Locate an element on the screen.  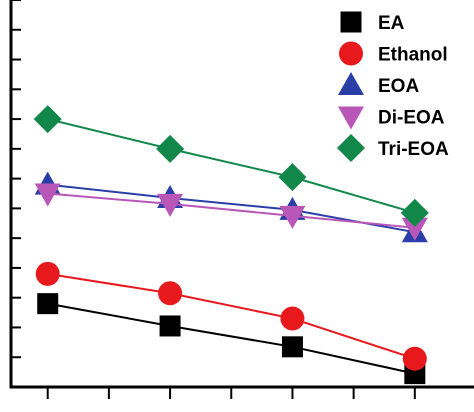
legend-item: EOA is located at coordinates (378, 84).